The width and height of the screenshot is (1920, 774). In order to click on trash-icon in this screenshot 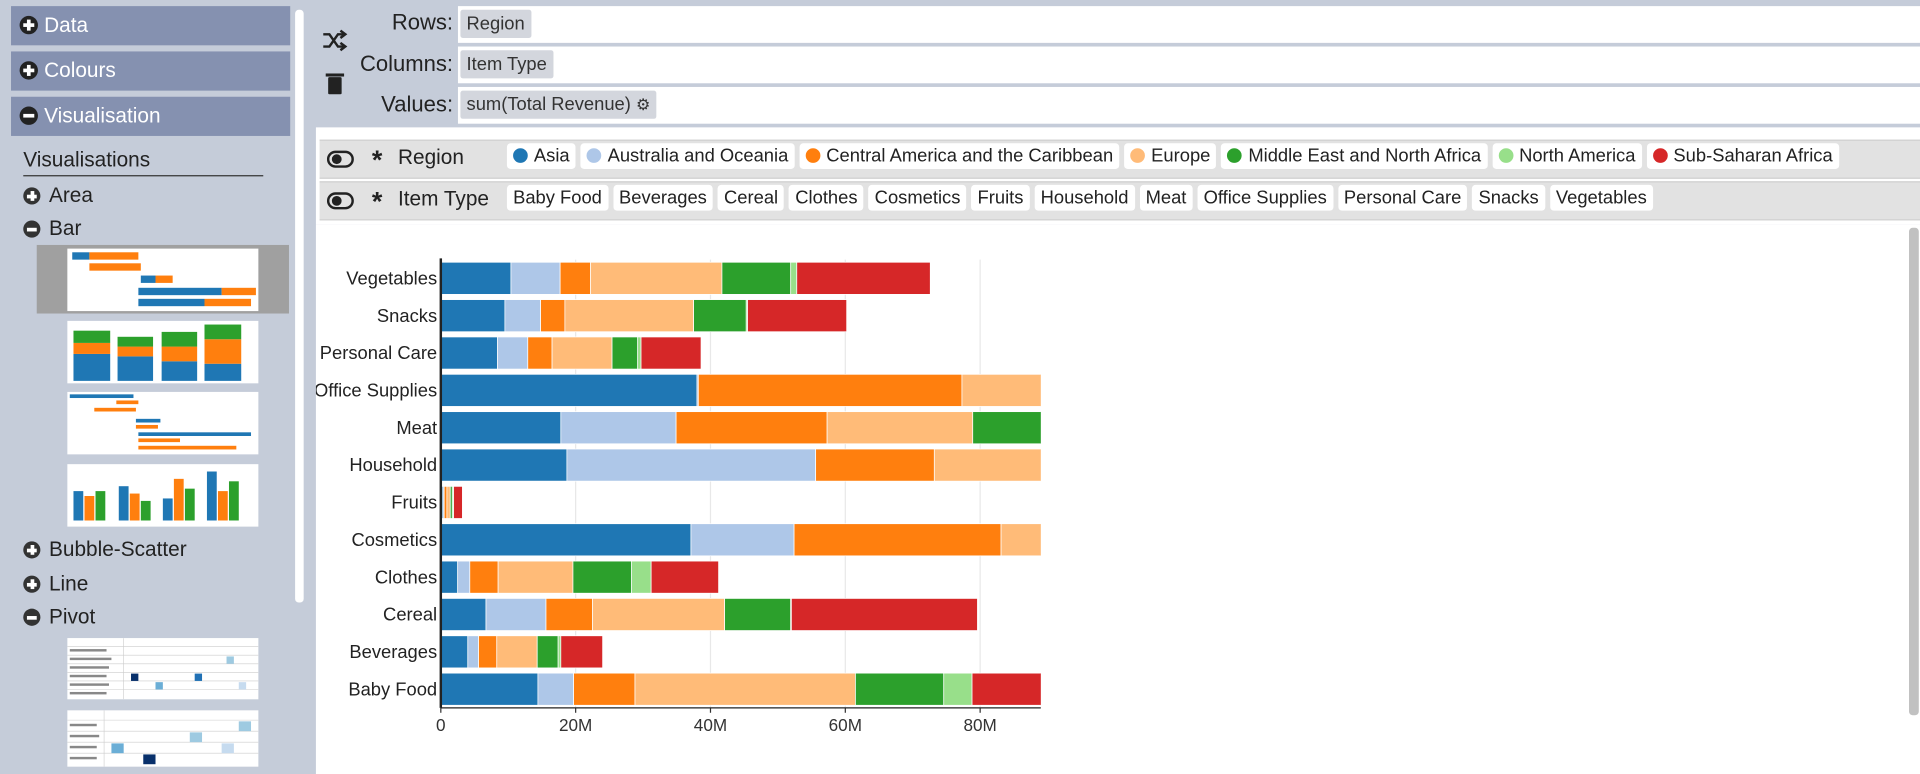, I will do `click(335, 86)`.